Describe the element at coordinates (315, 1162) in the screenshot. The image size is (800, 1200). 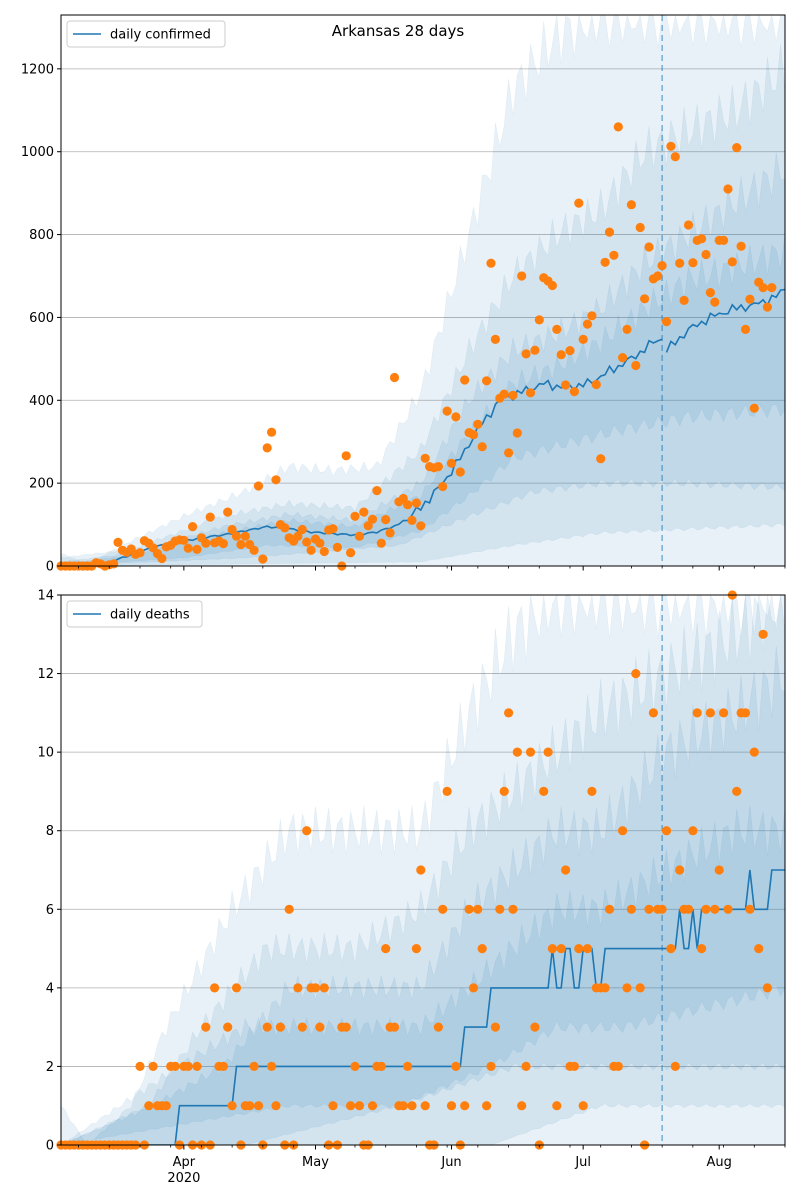
I see `x-tick-label: May` at that location.